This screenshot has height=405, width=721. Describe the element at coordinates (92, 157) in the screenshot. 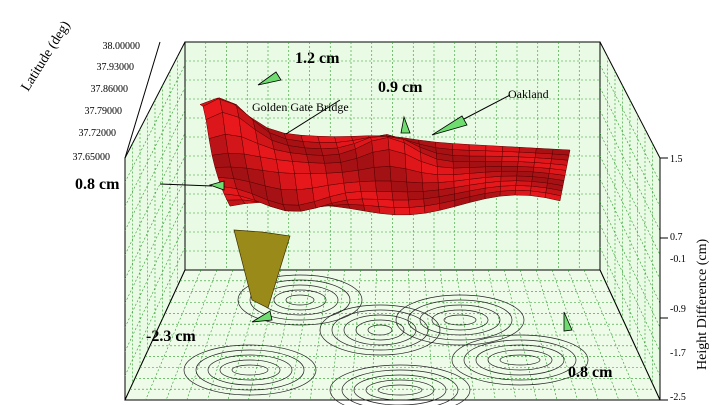

I see `lat-tick-label: 37.65000` at that location.